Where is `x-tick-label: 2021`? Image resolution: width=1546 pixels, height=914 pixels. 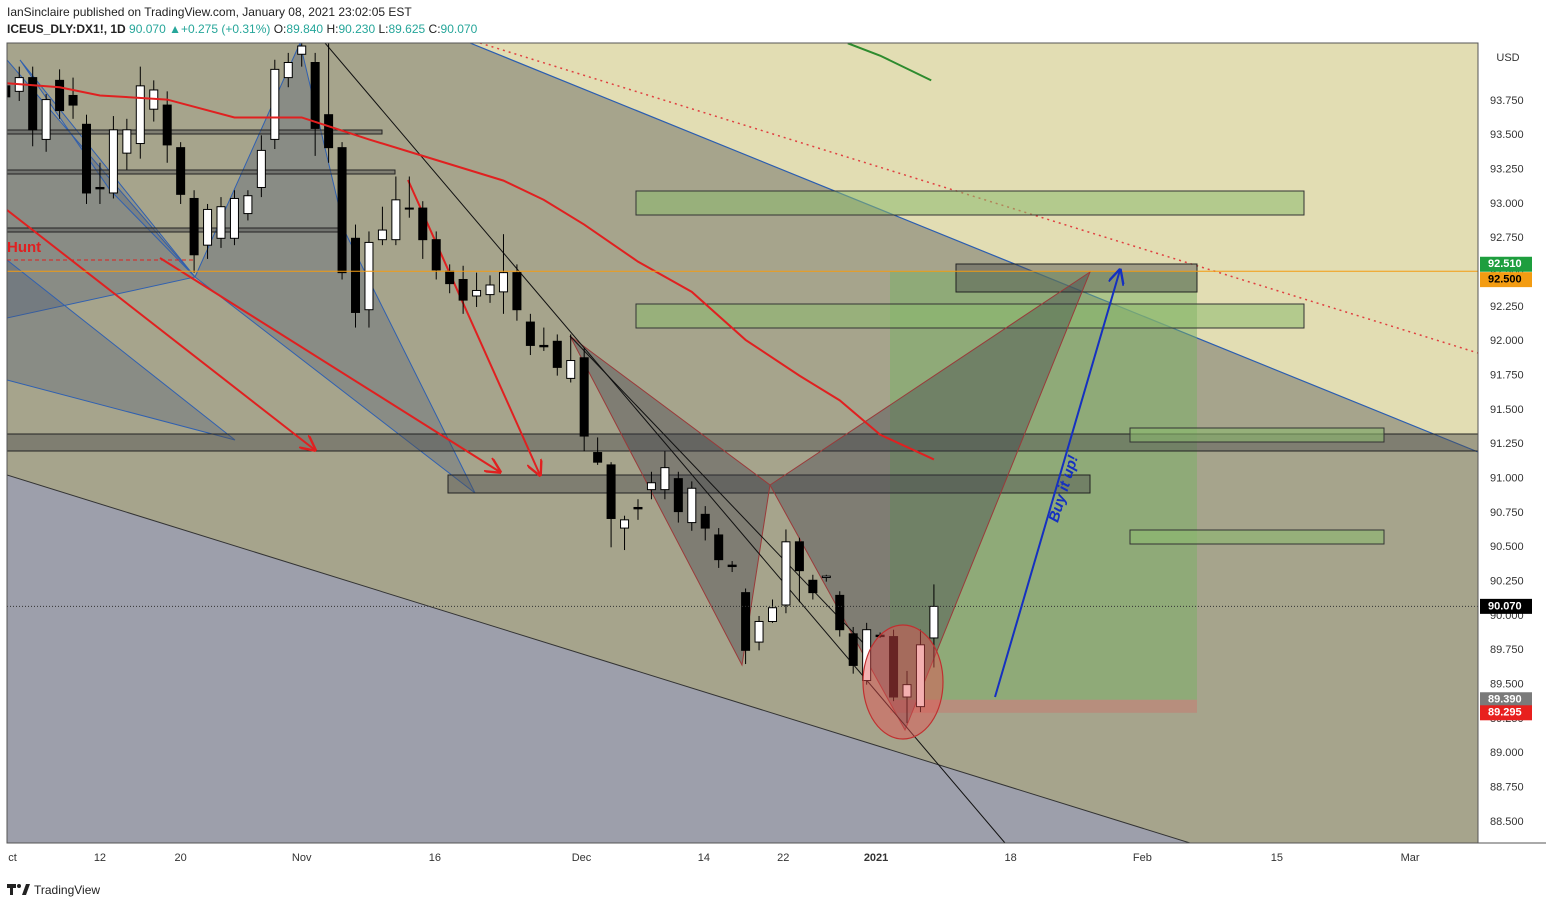 x-tick-label: 2021 is located at coordinates (876, 858).